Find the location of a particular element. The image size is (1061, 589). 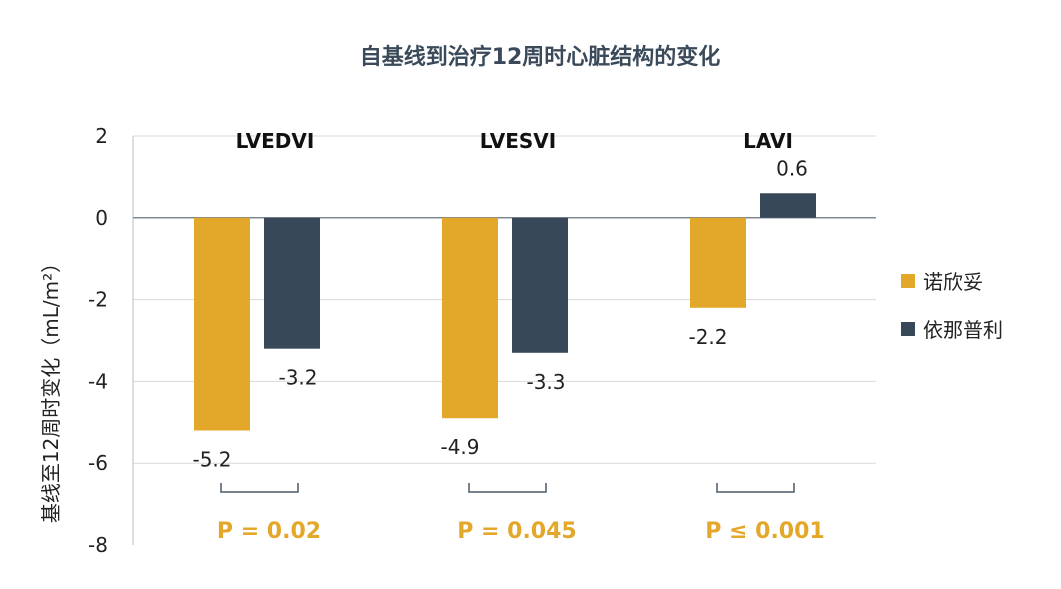

y-tick-label: 0 is located at coordinates (101, 218).